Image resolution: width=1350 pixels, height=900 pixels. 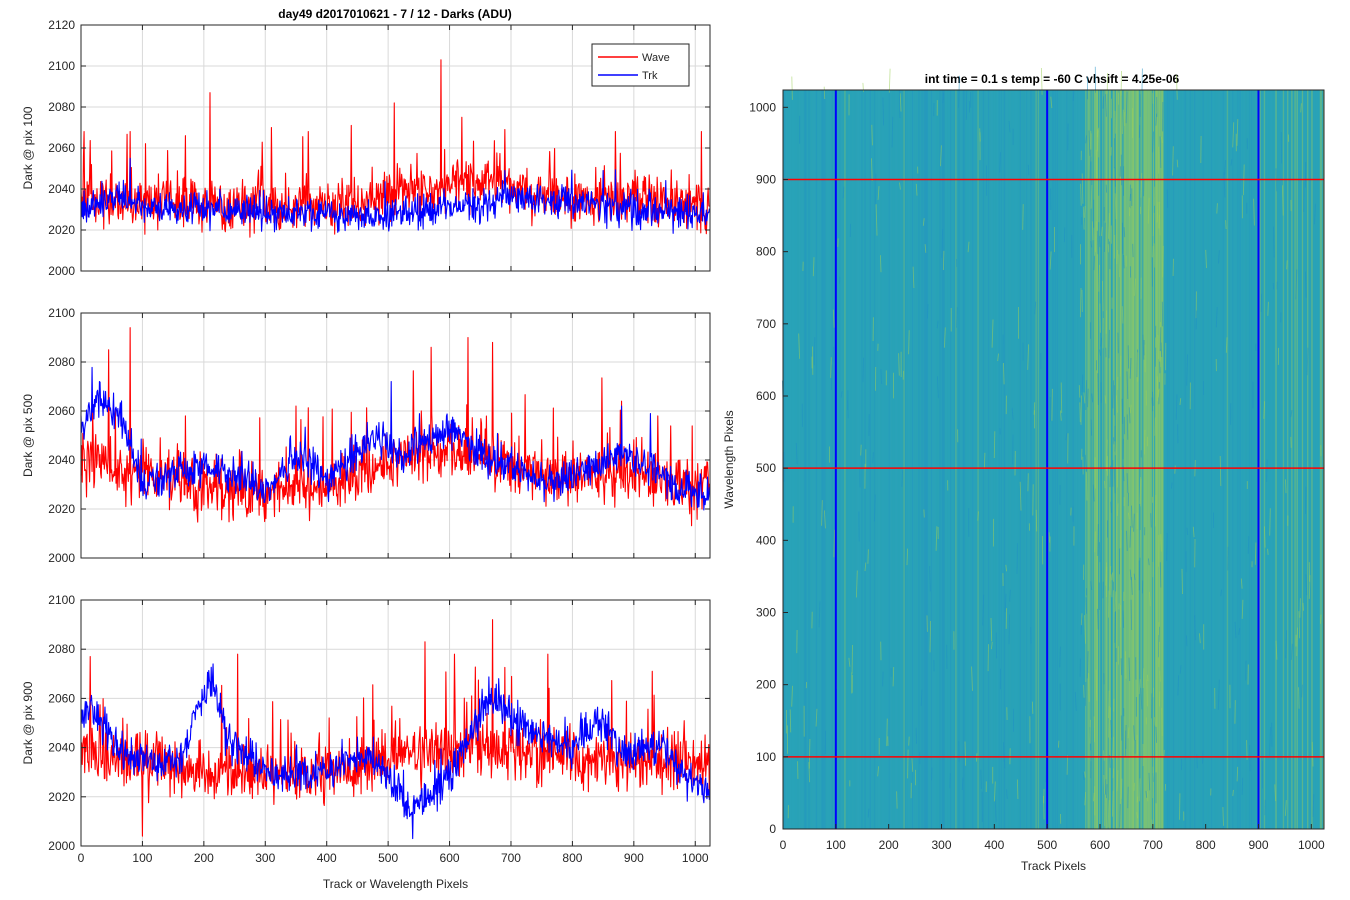 I want to click on y-tick-label: 100, so click(x=766, y=757).